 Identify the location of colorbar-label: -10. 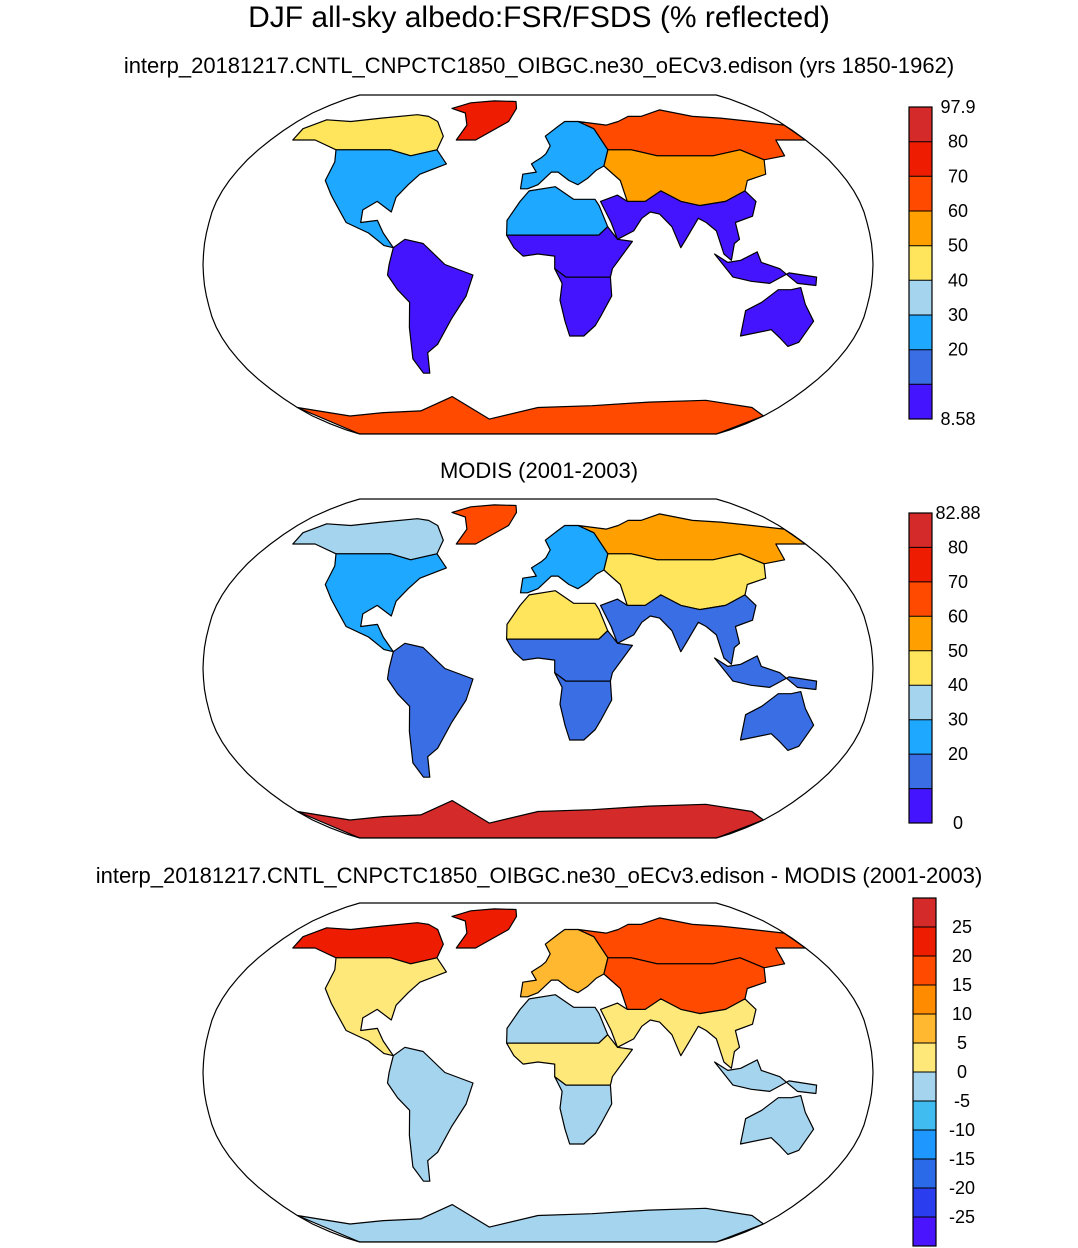
(962, 1130).